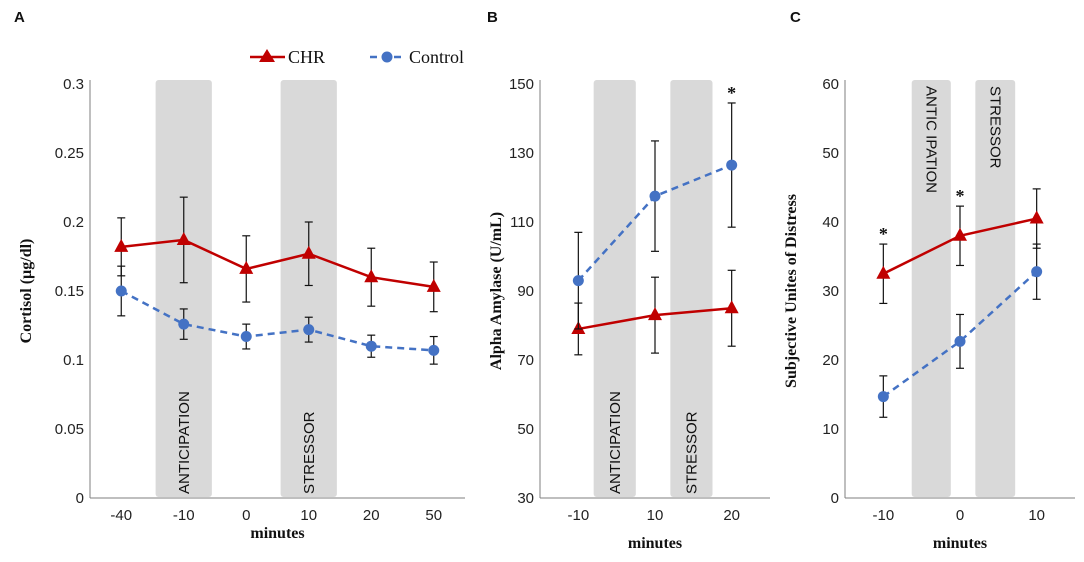 Image resolution: width=1084 pixels, height=562 pixels. Describe the element at coordinates (830, 429) in the screenshot. I see `y-tick-label: 10` at that location.